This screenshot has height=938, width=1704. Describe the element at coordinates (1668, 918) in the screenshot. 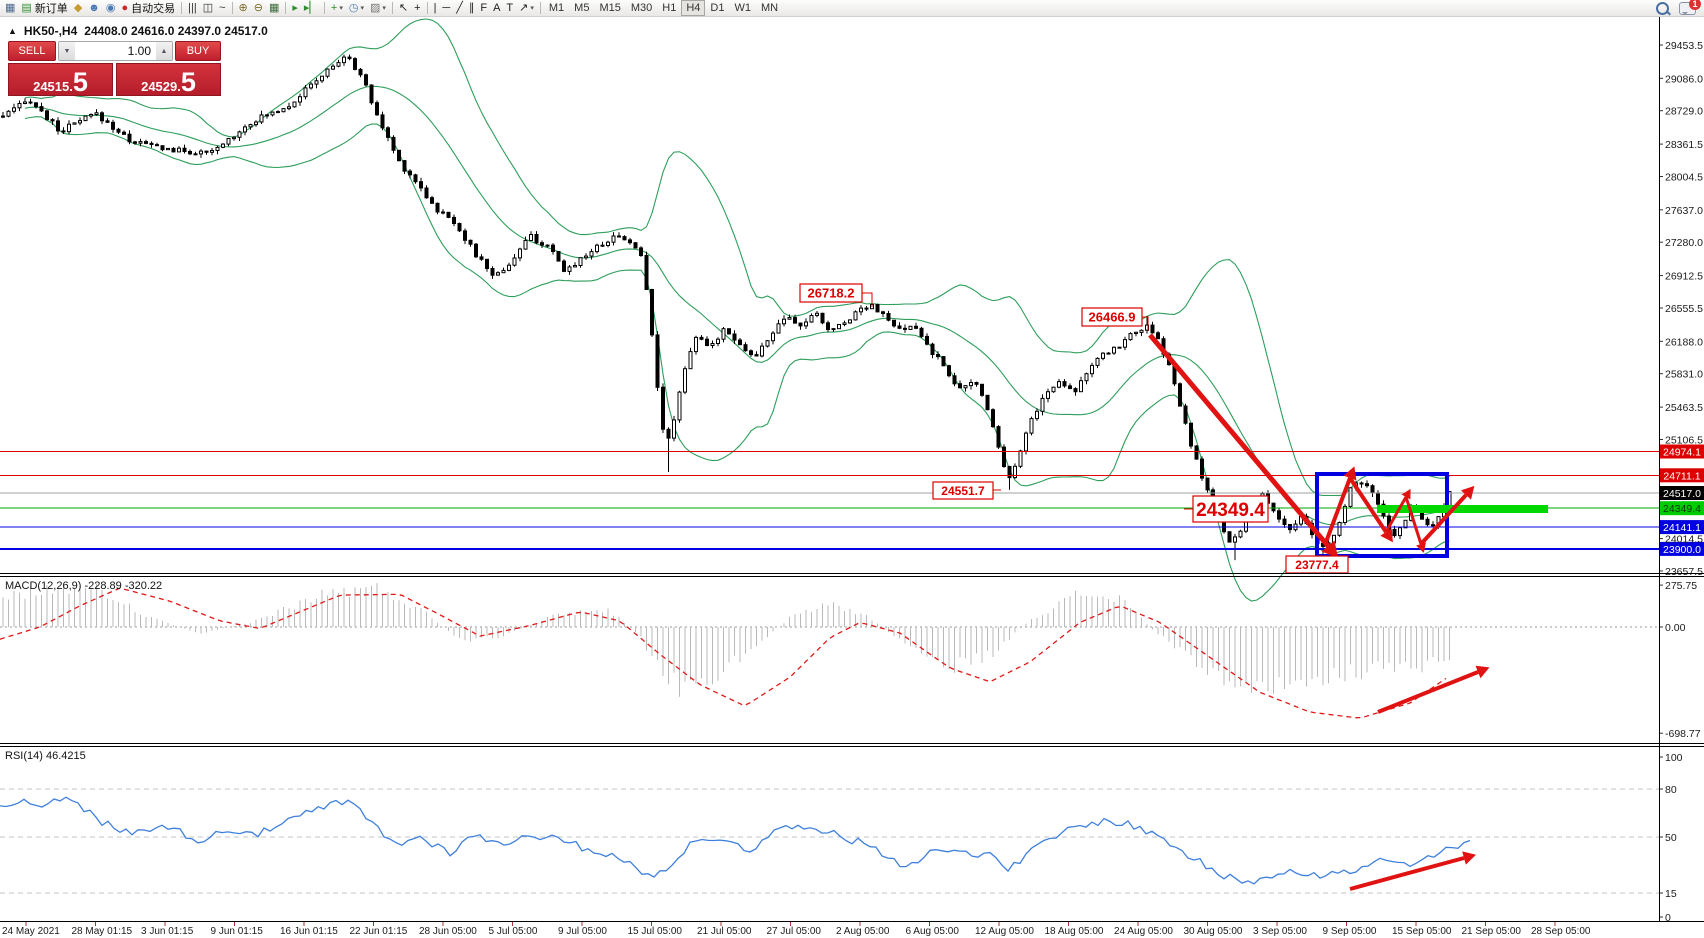

I see `svg-text: 0` at that location.